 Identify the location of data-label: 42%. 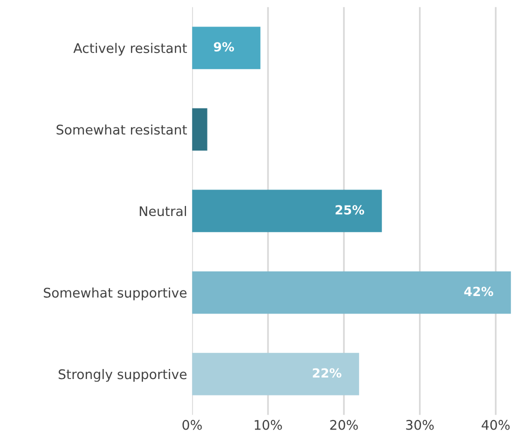
(479, 291).